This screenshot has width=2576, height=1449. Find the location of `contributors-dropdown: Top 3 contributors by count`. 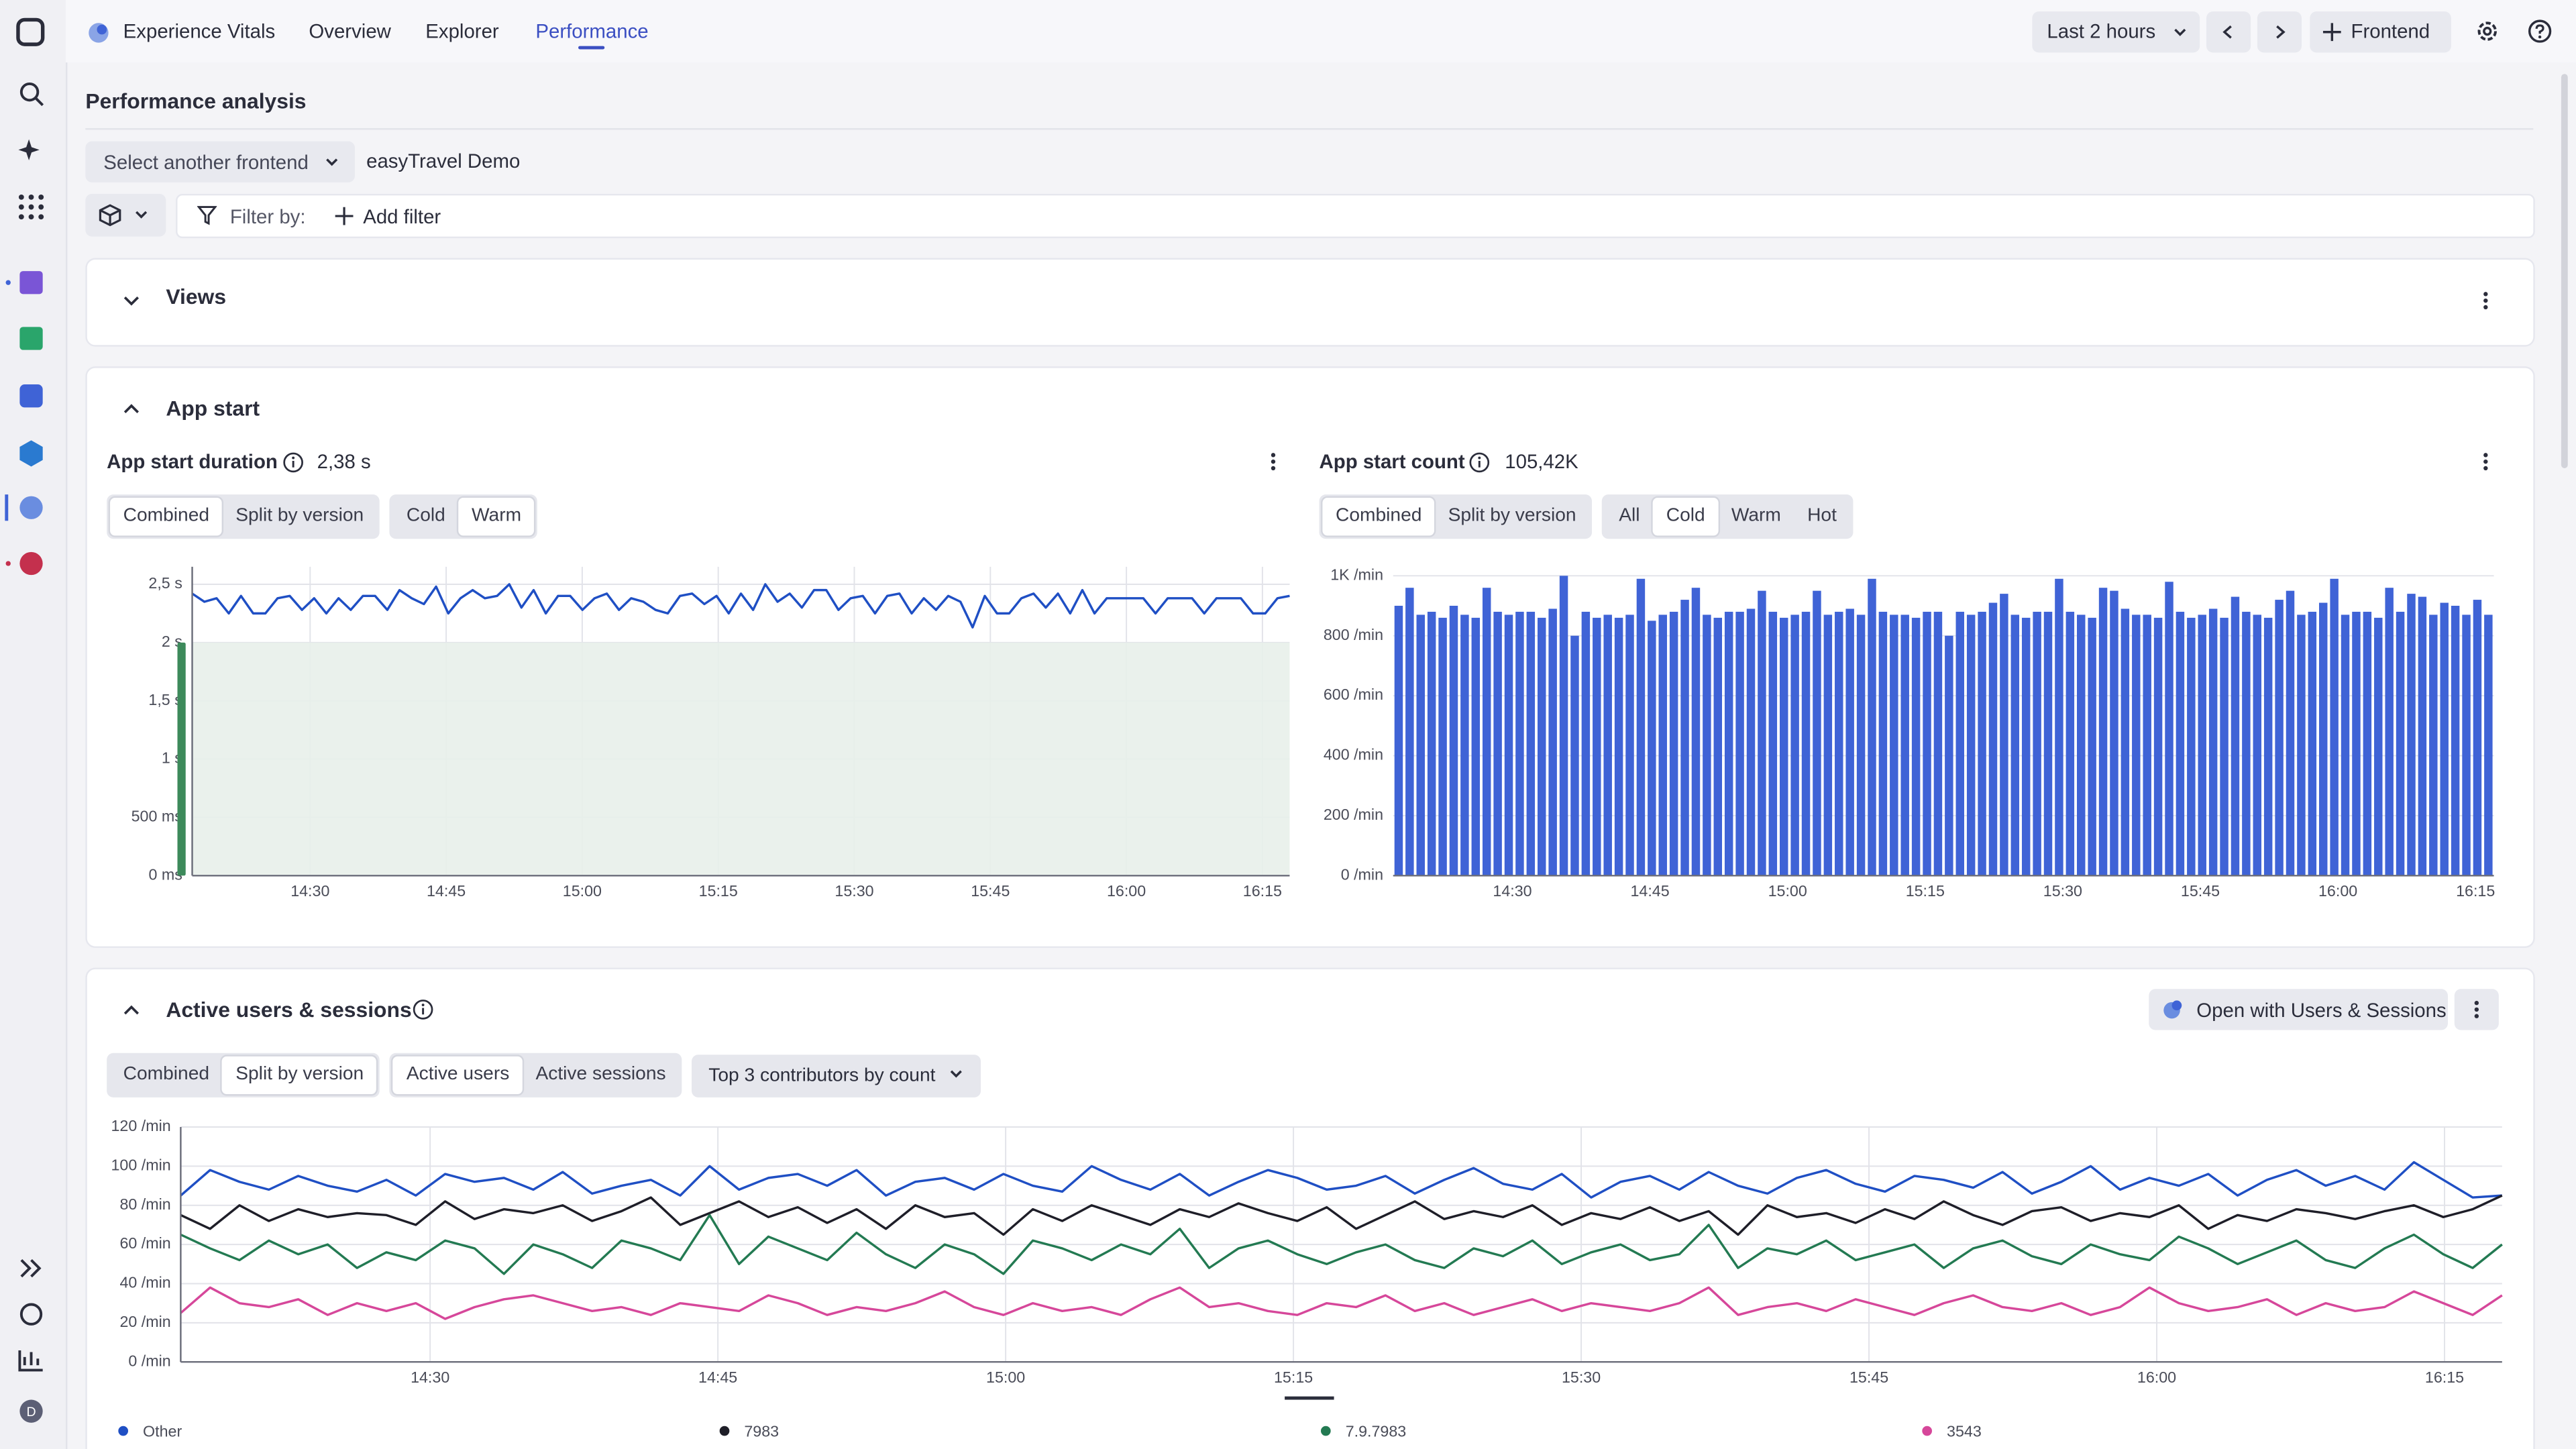

contributors-dropdown: Top 3 contributors by count is located at coordinates (837, 1075).